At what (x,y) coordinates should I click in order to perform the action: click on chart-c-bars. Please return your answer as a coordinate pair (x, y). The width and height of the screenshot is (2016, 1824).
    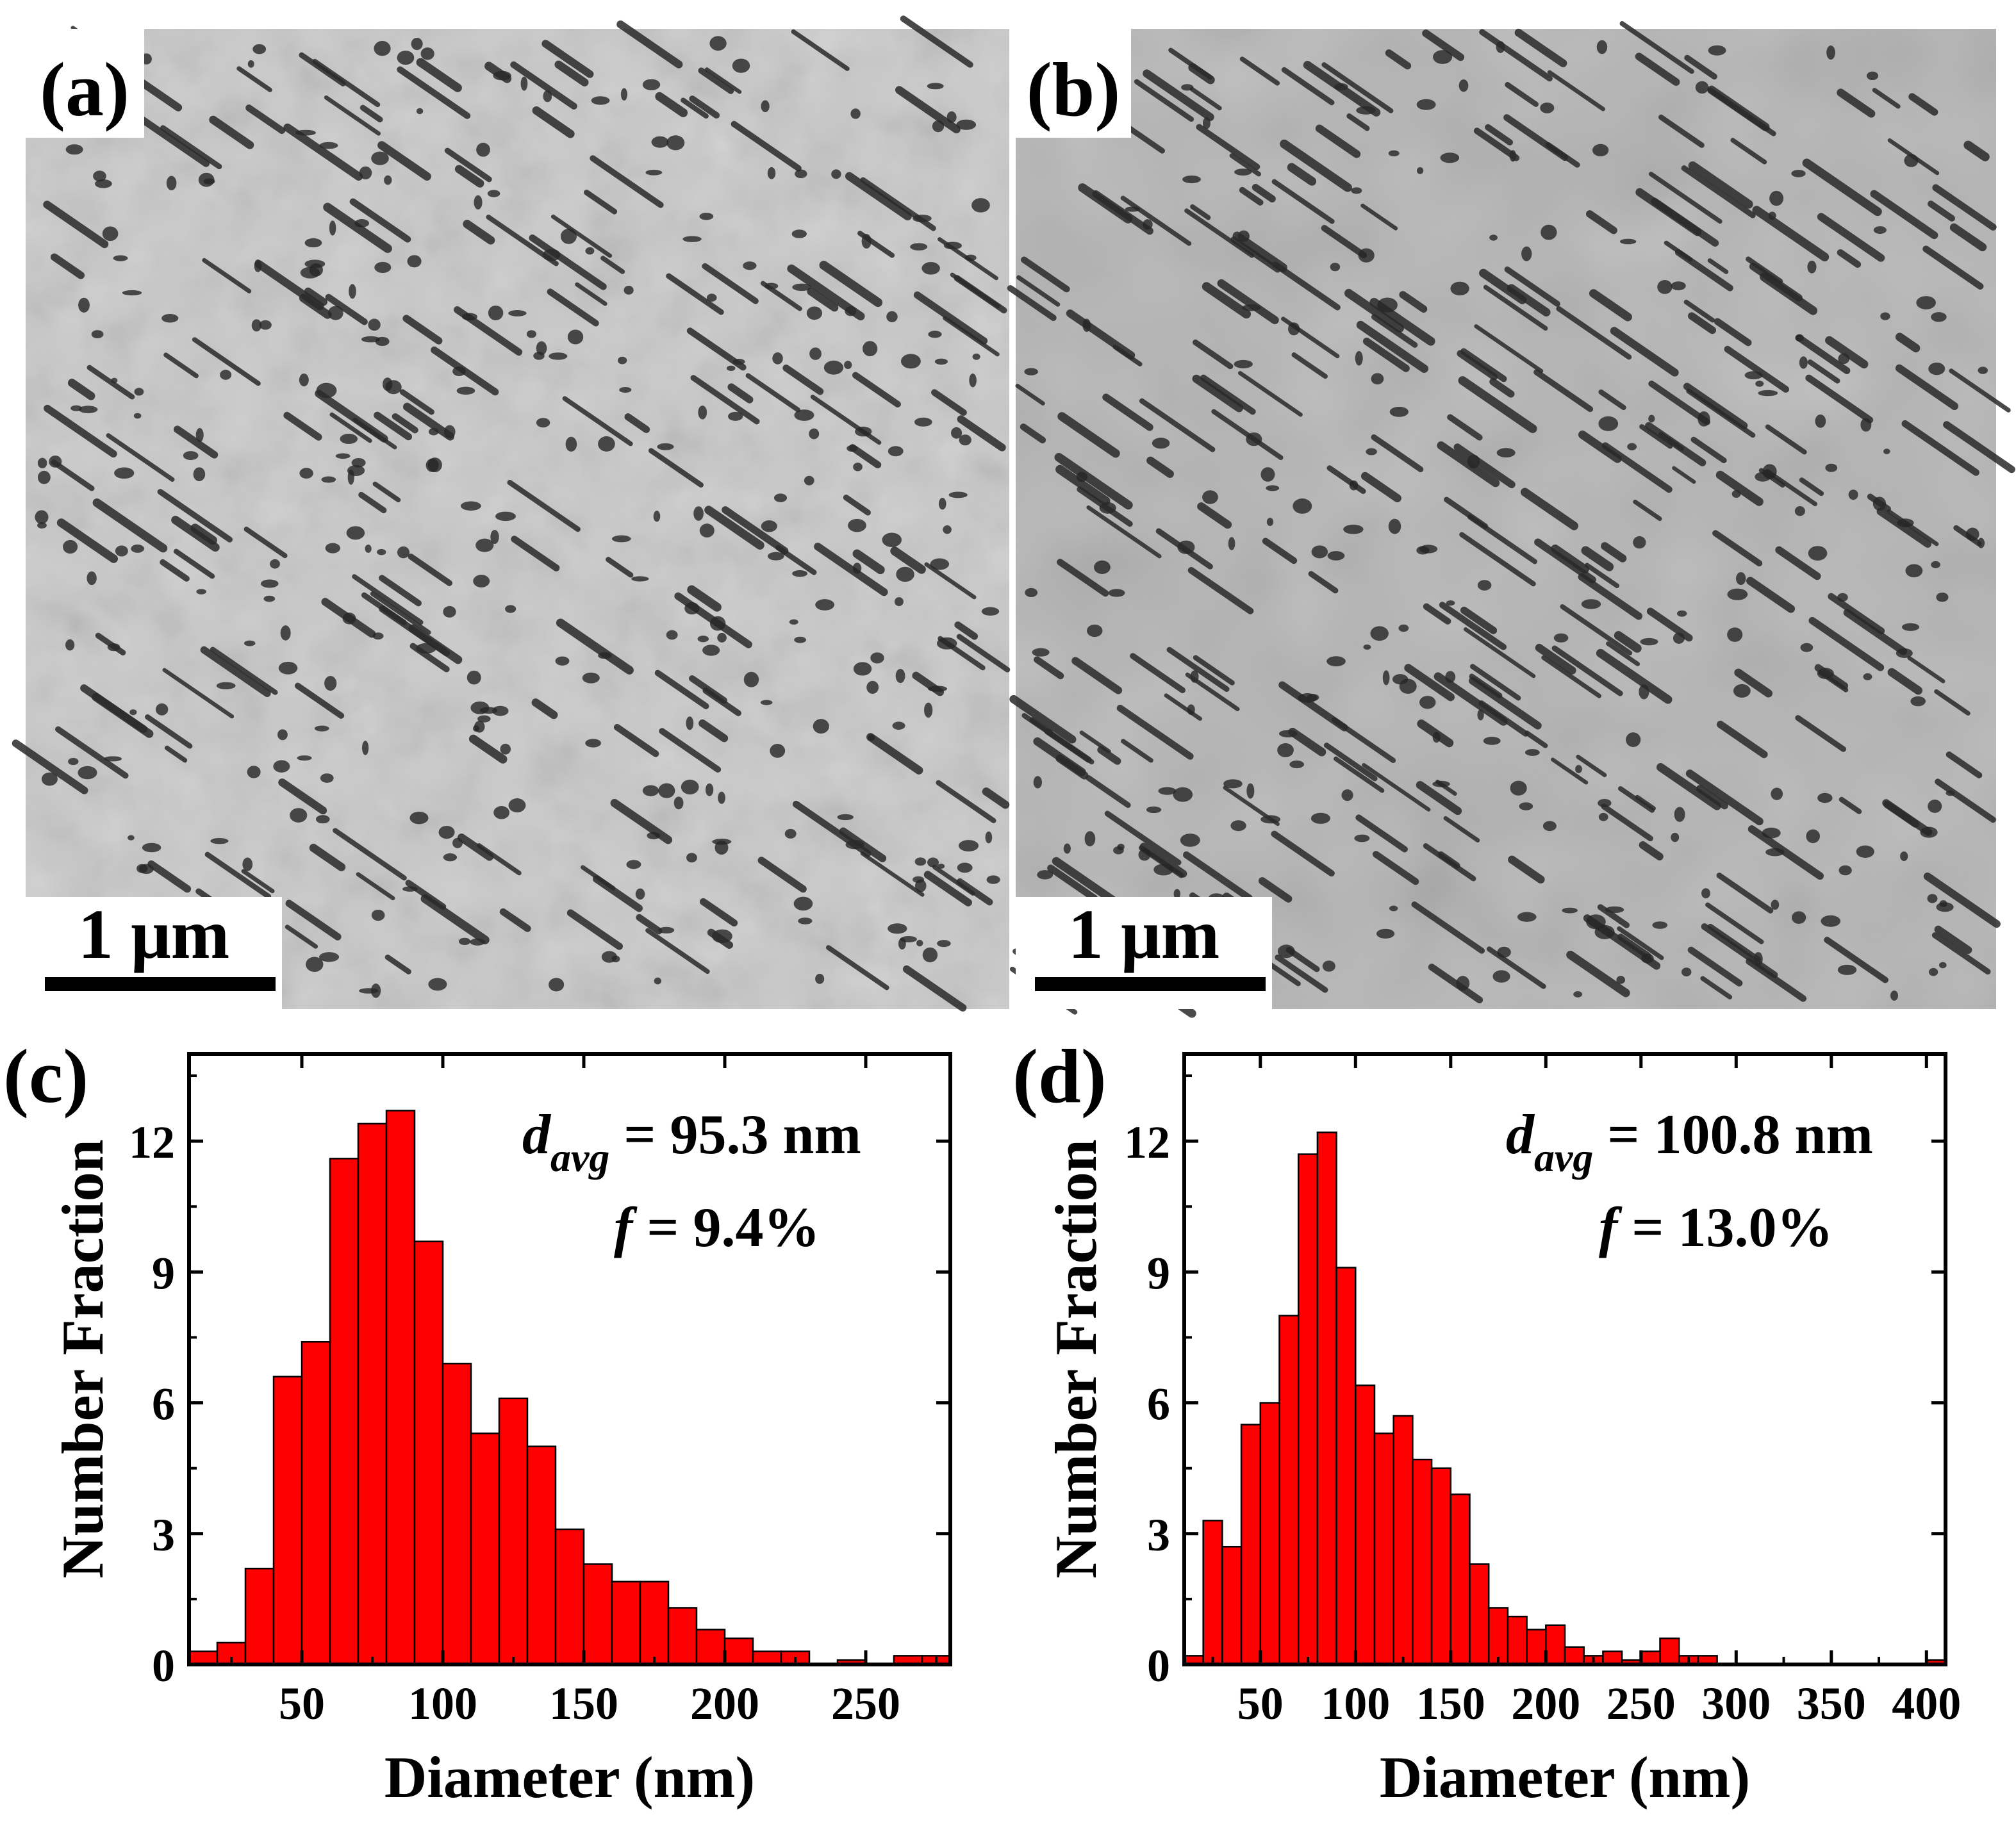
    Looking at the image, I should click on (570, 1388).